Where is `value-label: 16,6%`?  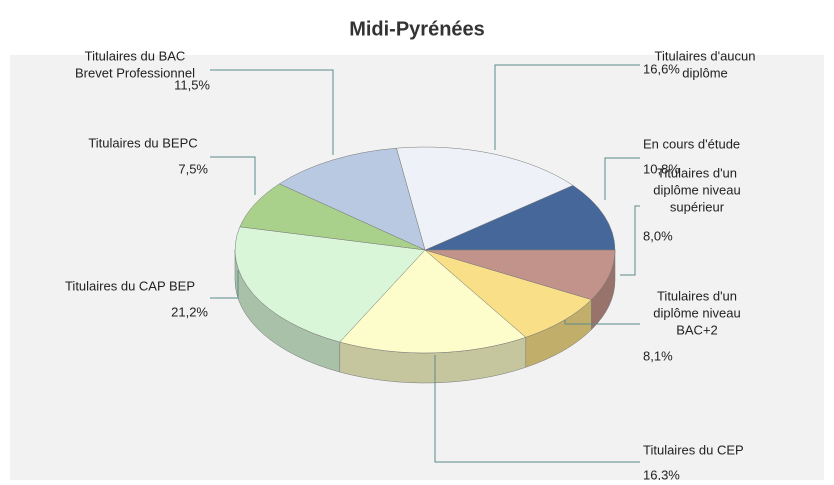
value-label: 16,6% is located at coordinates (661, 68).